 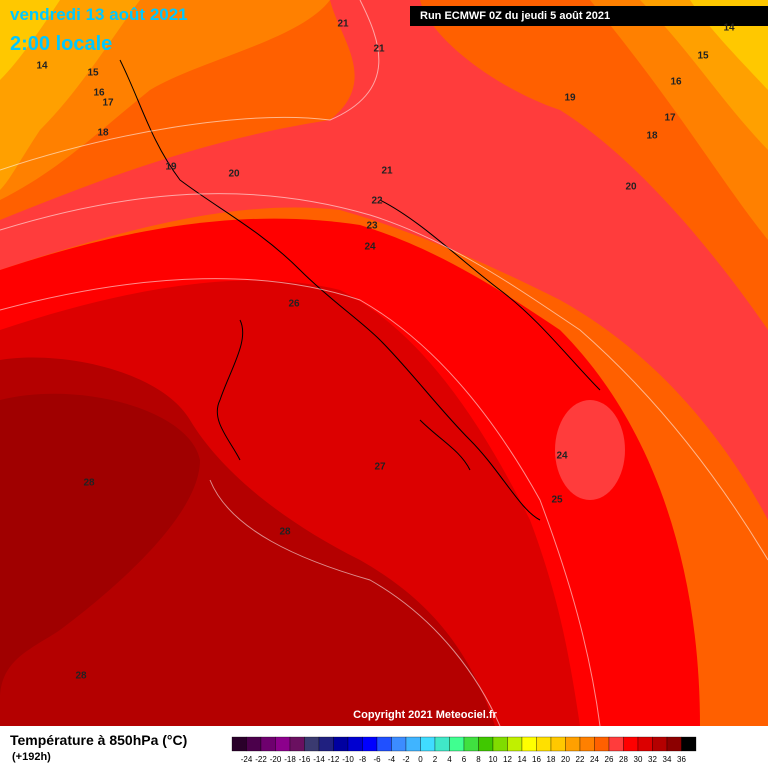 I want to click on contour-label: 25, so click(x=557, y=500).